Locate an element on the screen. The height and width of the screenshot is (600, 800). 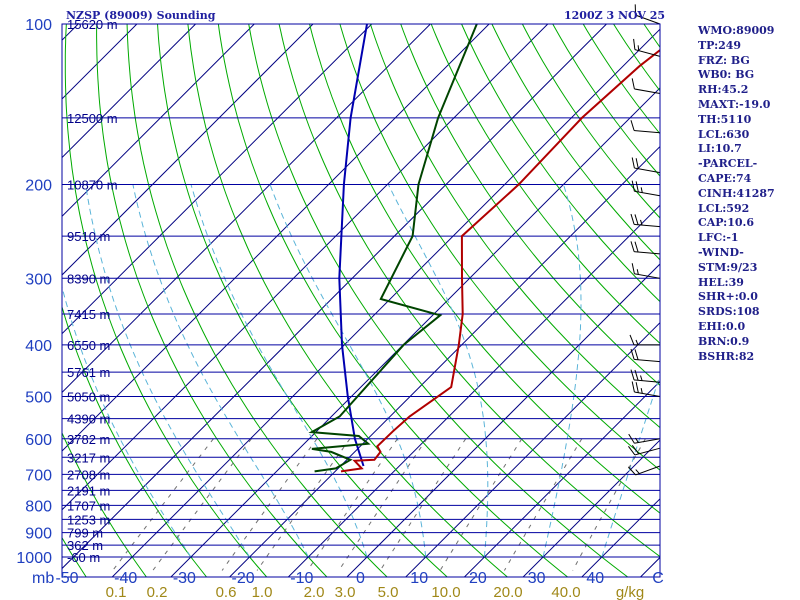
stat-item: BSHR:82 is located at coordinates (726, 356).